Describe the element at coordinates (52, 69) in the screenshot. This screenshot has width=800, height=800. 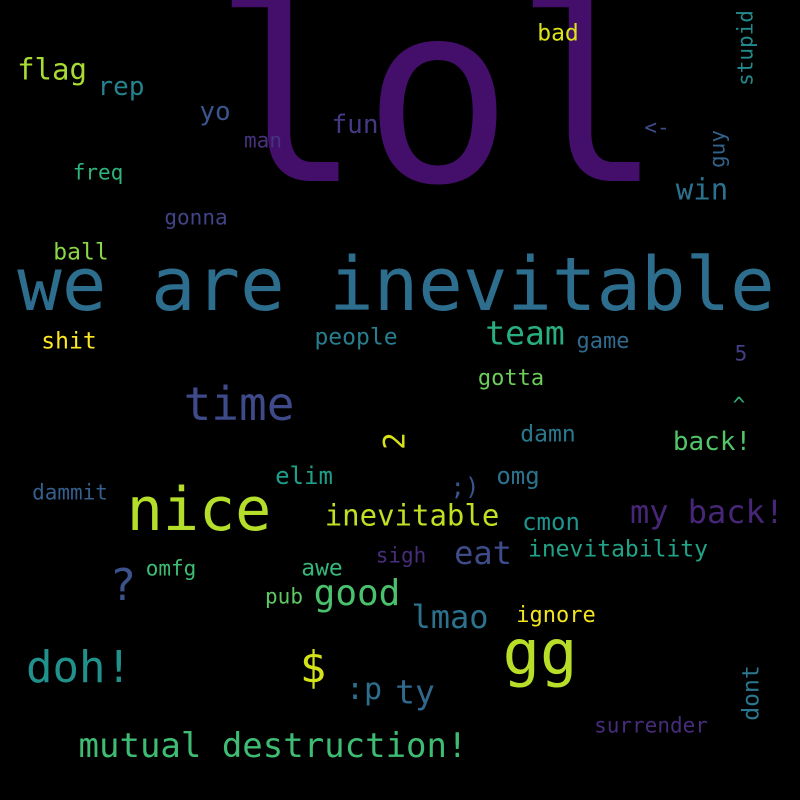
I see `word-flag: flag` at that location.